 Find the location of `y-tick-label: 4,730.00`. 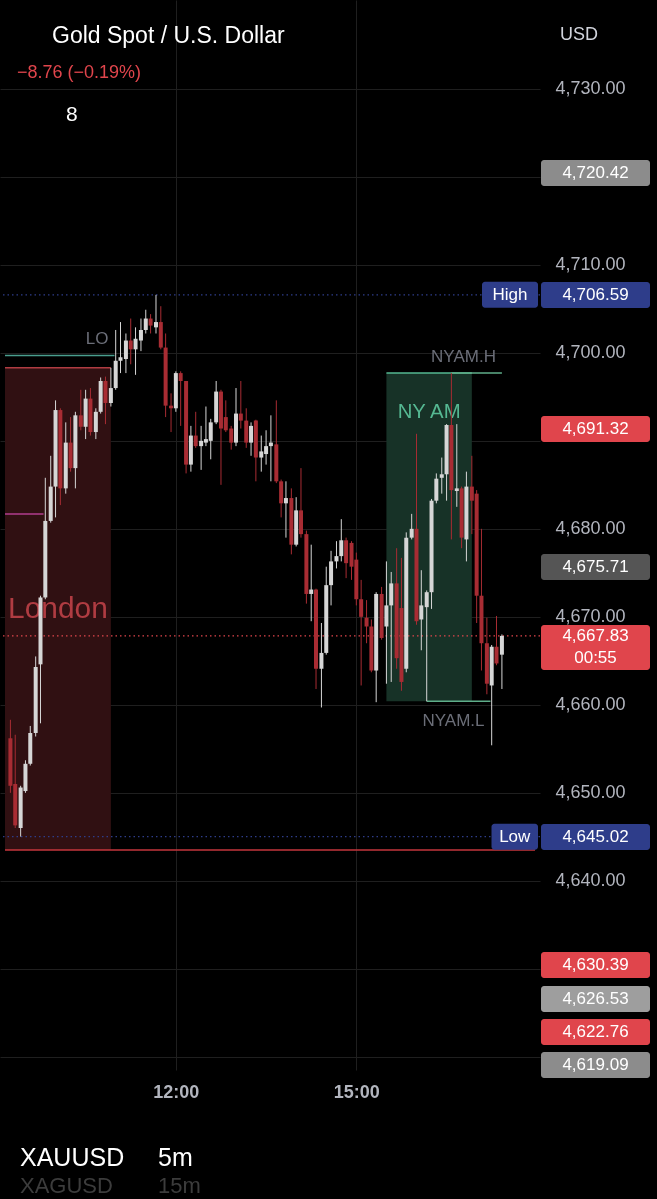

y-tick-label: 4,730.00 is located at coordinates (590, 88).